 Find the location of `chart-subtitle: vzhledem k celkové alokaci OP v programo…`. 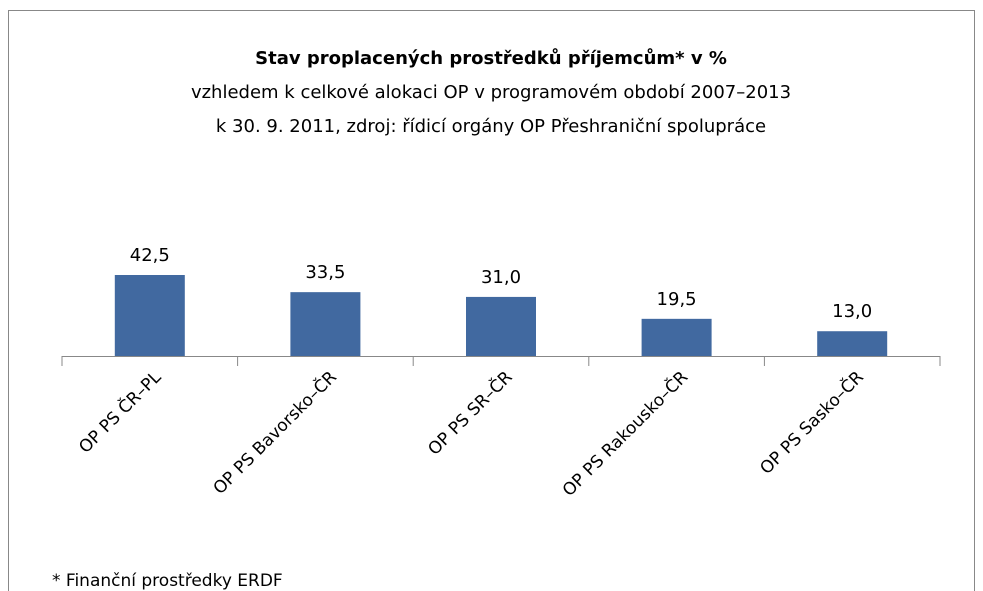

chart-subtitle: vzhledem k celkové alokaci OP v programo… is located at coordinates (491, 92).